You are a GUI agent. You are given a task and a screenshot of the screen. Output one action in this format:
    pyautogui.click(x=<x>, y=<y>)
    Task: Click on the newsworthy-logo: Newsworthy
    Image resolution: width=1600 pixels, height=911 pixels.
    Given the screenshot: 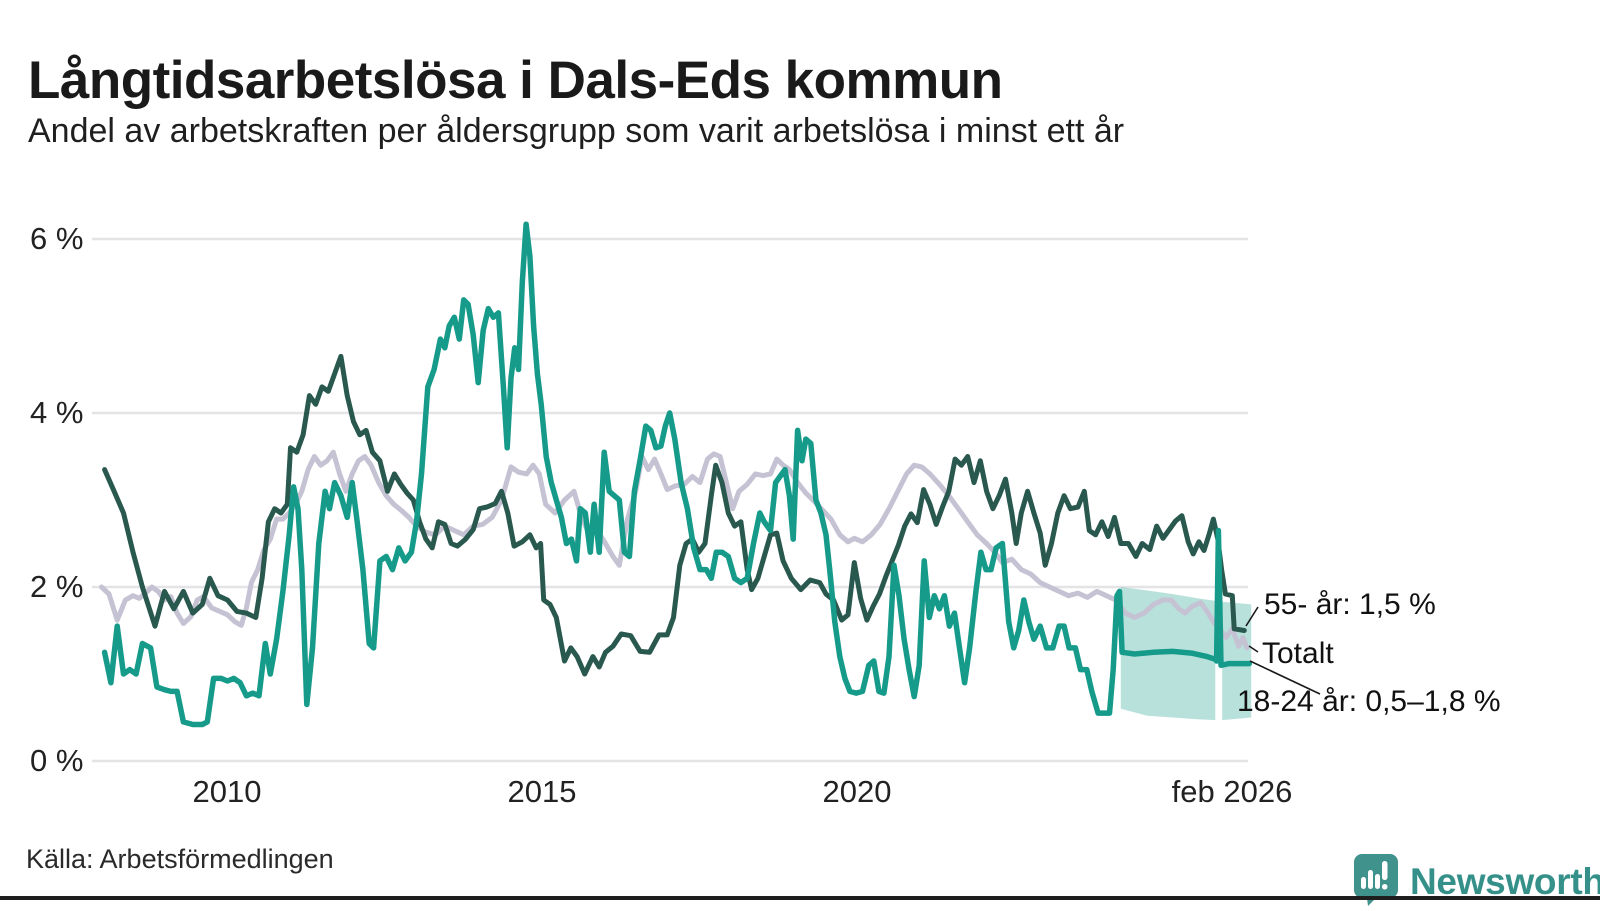 What is the action you would take?
    pyautogui.click(x=1476, y=881)
    